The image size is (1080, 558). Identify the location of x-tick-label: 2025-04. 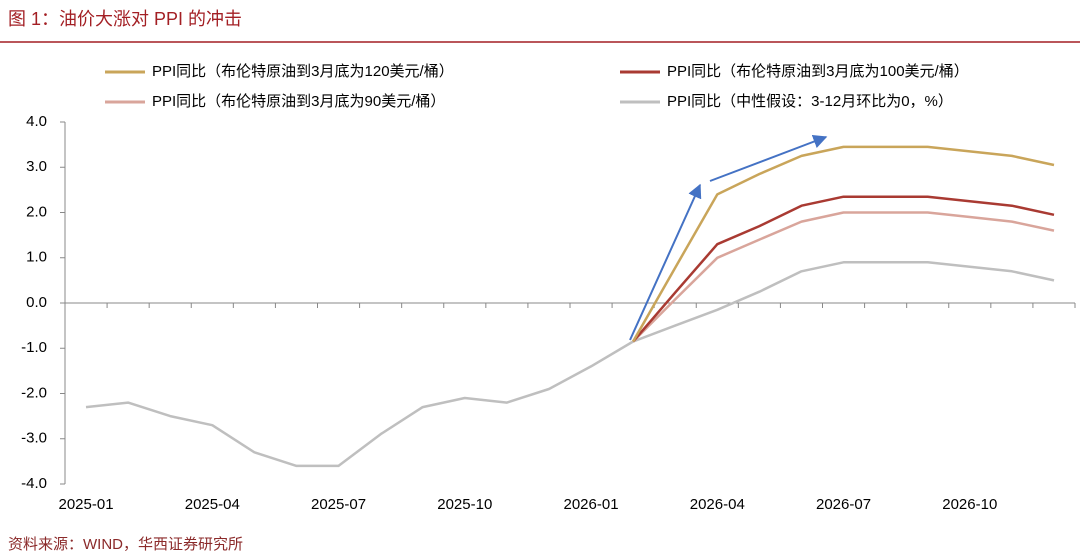
(212, 504).